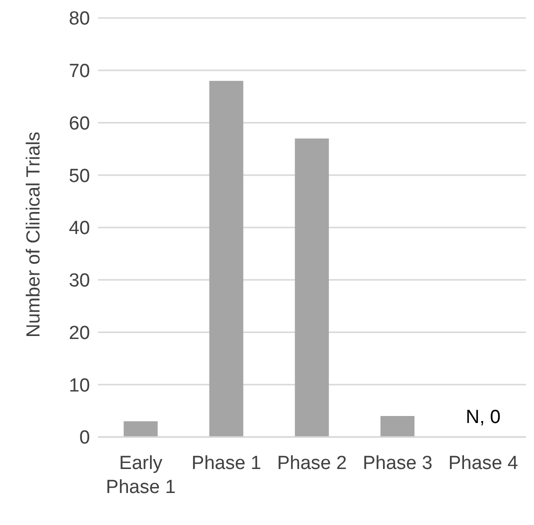  Describe the element at coordinates (79, 176) in the screenshot. I see `y-tick-label: 50` at that location.